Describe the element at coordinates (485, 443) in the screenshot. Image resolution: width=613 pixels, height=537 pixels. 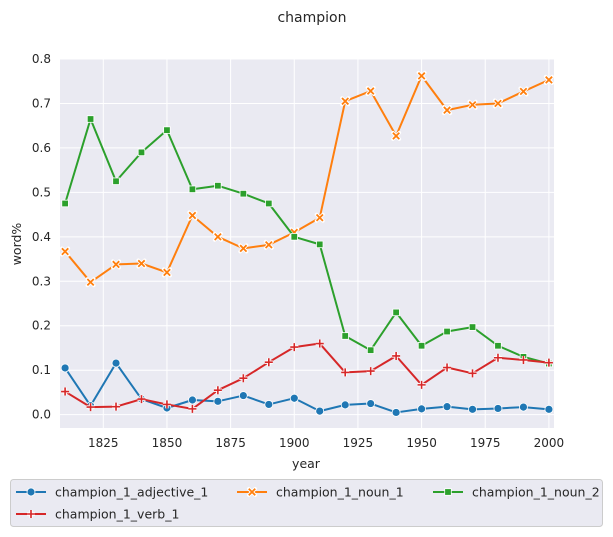
I see `x-tick-label: 1975` at that location.